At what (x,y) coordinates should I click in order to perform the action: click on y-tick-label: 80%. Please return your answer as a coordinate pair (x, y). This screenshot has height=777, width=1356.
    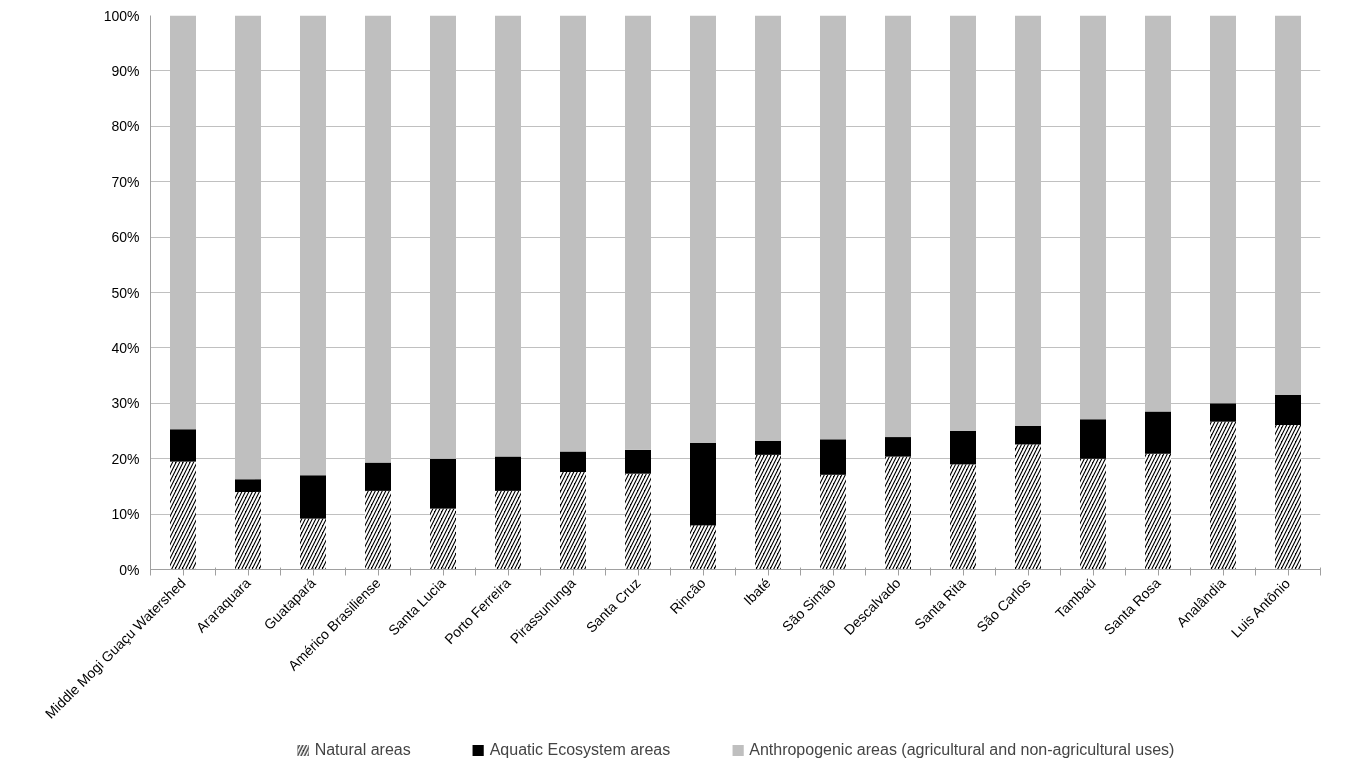
    Looking at the image, I should click on (125, 126).